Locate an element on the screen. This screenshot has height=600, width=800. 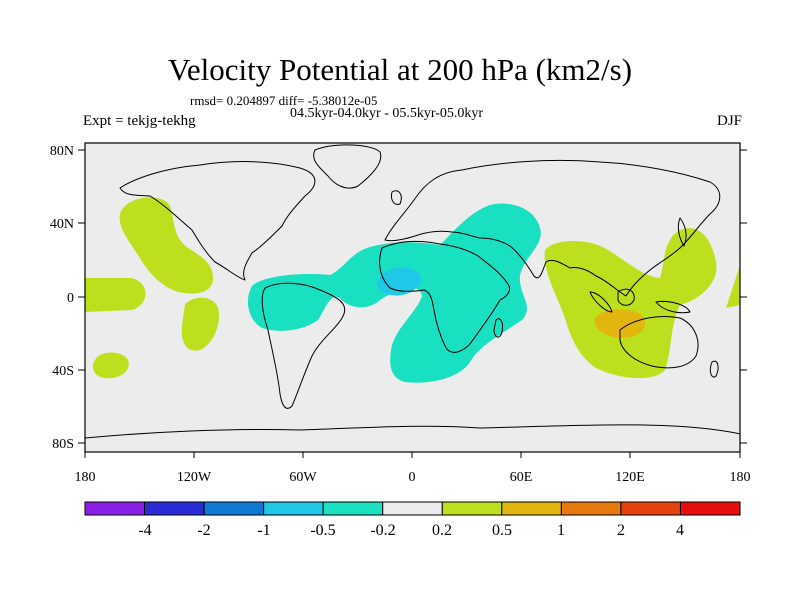
contour-positive-southwest-pacific is located at coordinates (110, 365).